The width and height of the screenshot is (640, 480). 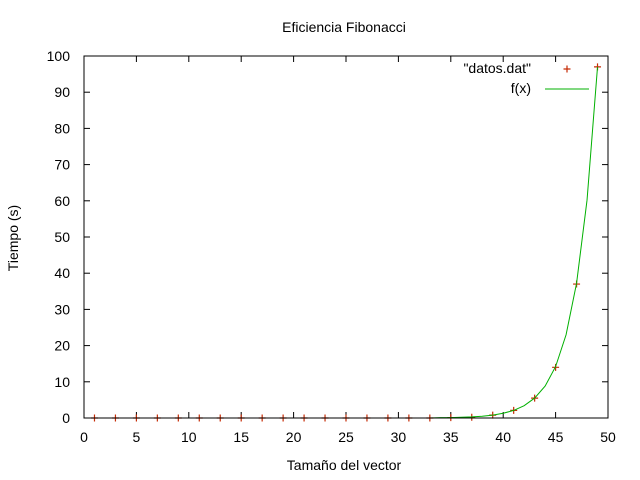 What do you see at coordinates (13, 238) in the screenshot?
I see `y-axis-label: Tiempo (s)` at bounding box center [13, 238].